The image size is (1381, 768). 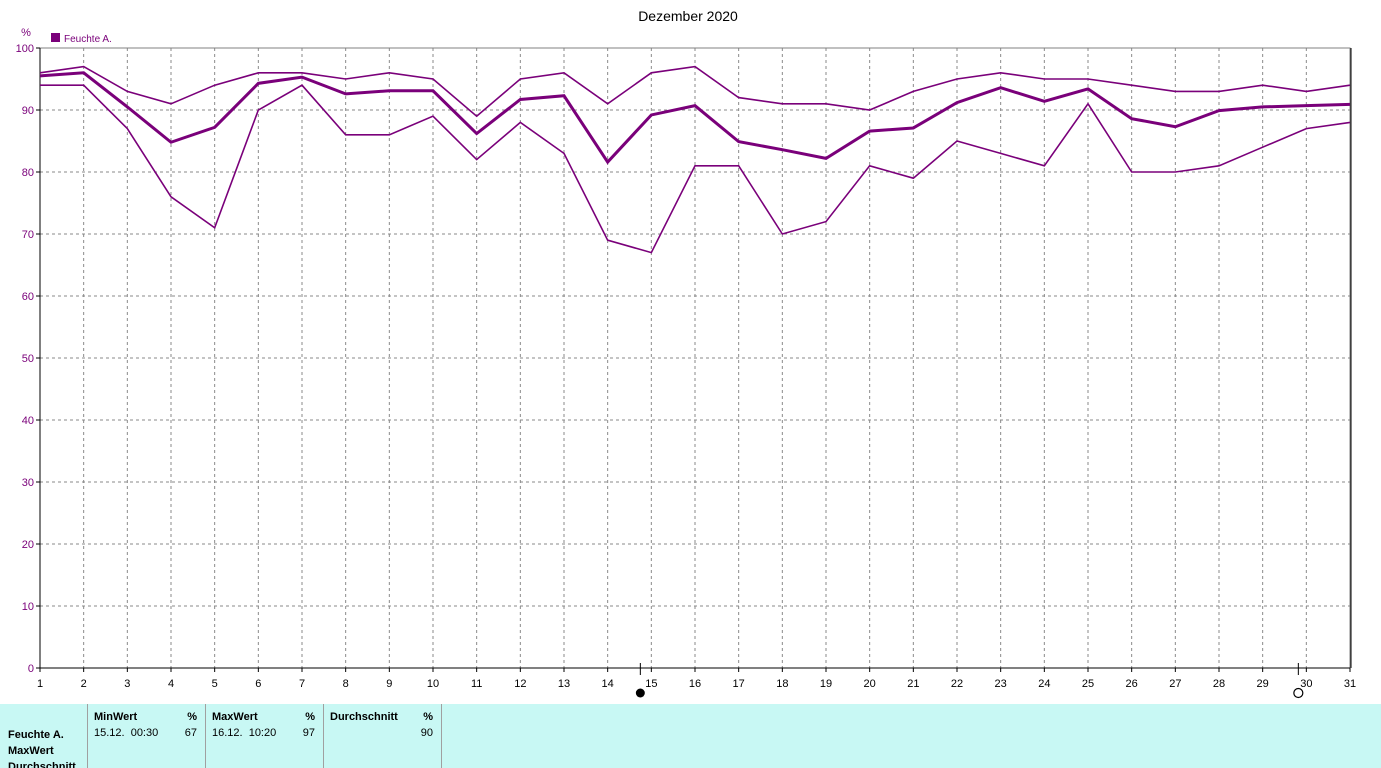 I want to click on y-tick-label: 20, so click(x=28, y=545).